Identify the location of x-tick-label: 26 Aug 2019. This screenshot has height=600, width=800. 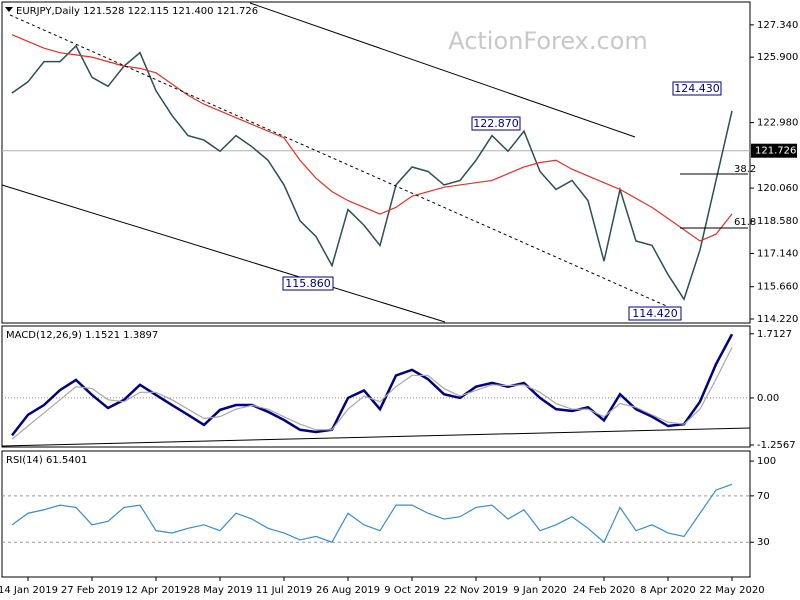
(348, 590).